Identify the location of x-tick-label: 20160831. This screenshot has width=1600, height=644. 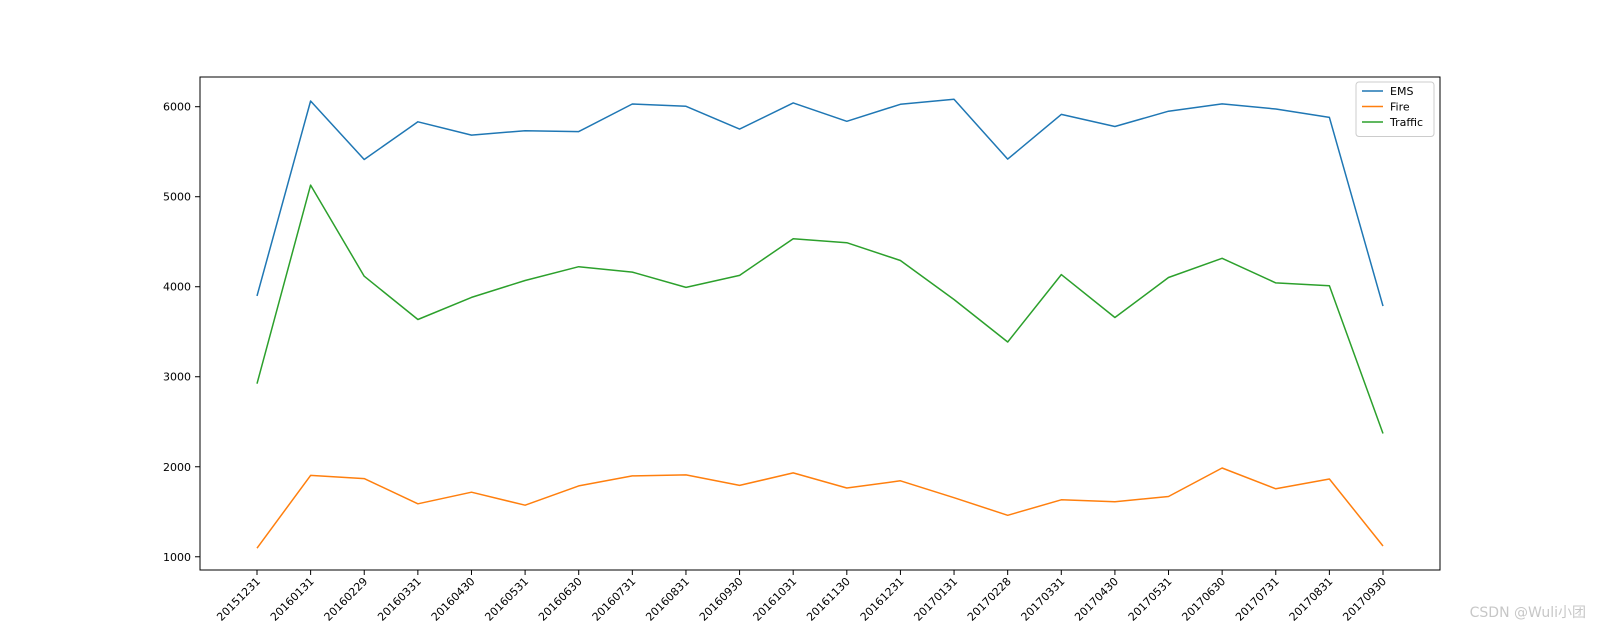
(667, 599).